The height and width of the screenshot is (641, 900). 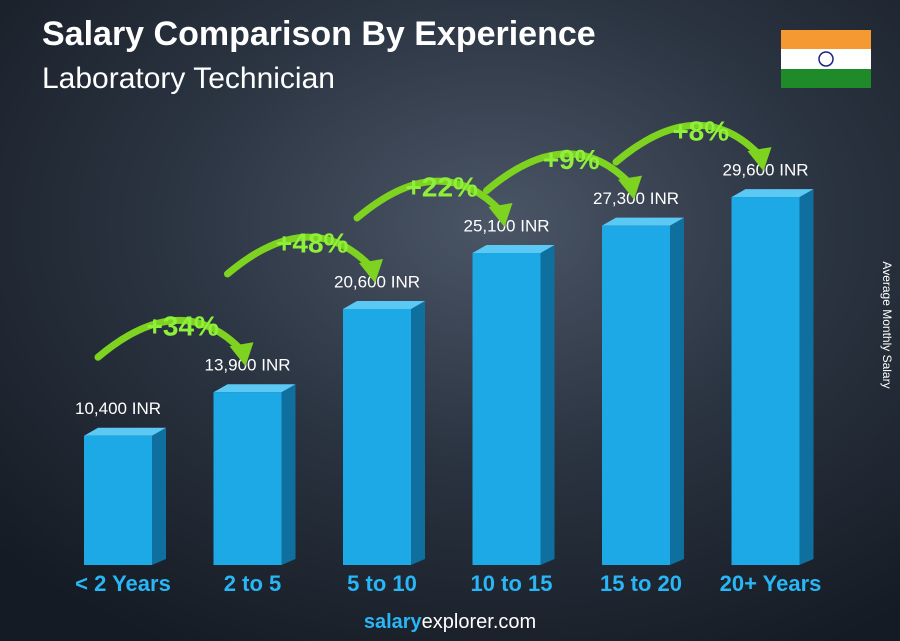 What do you see at coordinates (188, 78) in the screenshot?
I see `chart-subtitle: Laboratory Technician` at bounding box center [188, 78].